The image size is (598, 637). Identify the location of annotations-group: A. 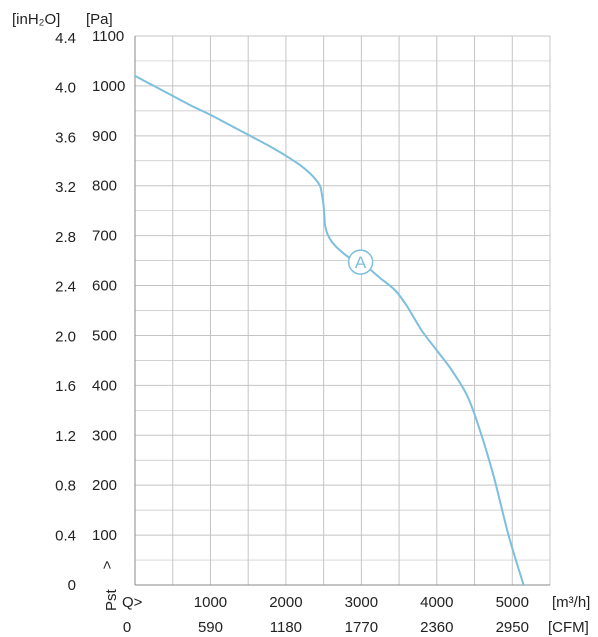
(360, 262).